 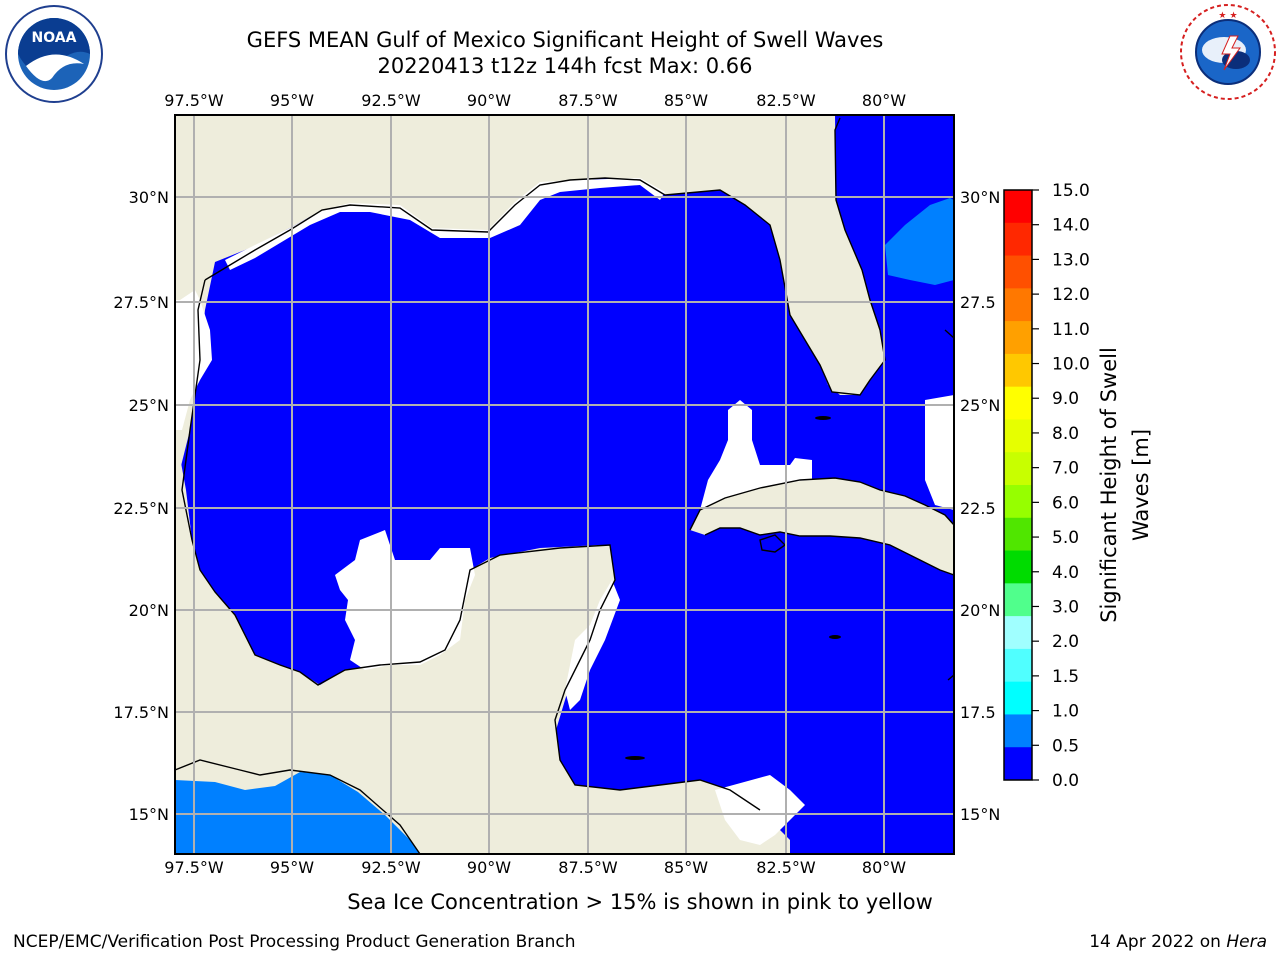 What do you see at coordinates (489, 100) in the screenshot?
I see `lon-label-top: 90°W` at bounding box center [489, 100].